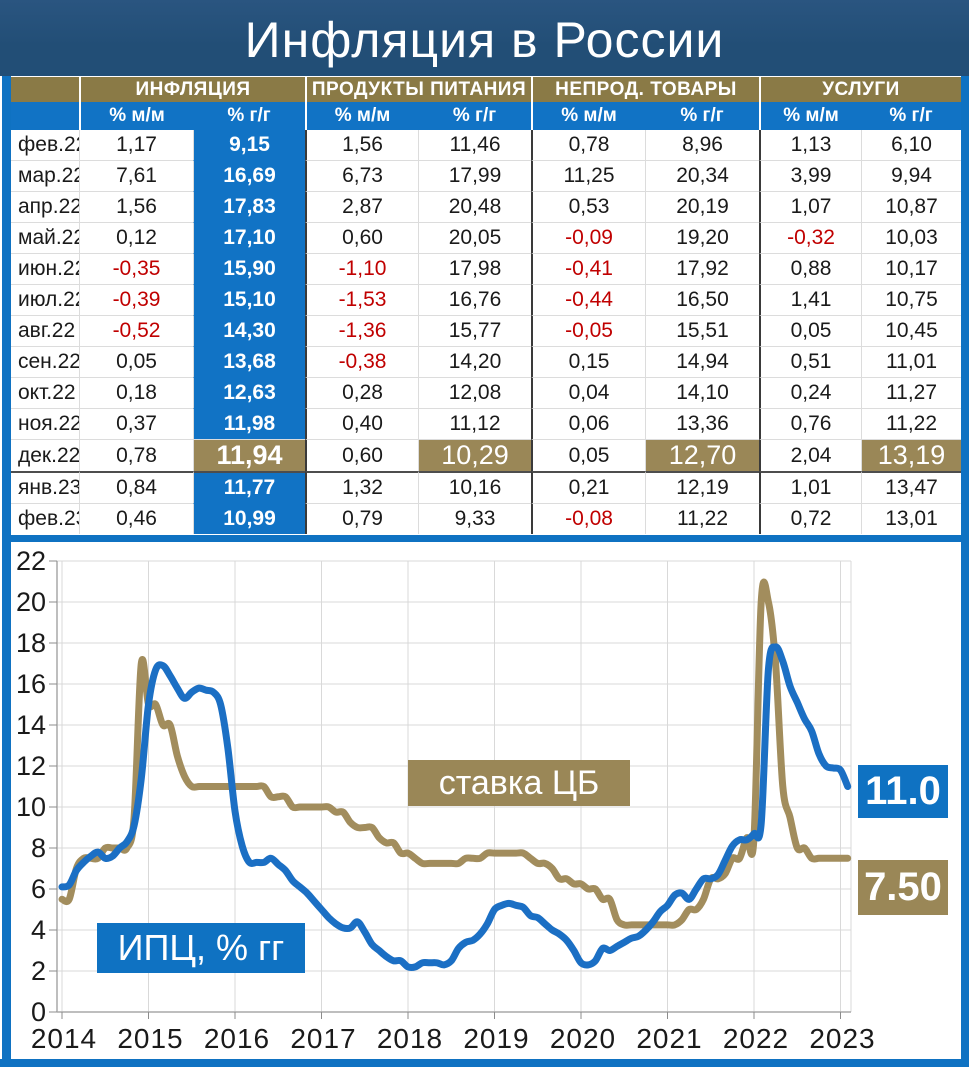 The width and height of the screenshot is (969, 1067). What do you see at coordinates (31, 602) in the screenshot?
I see `y-axis-label: 20` at bounding box center [31, 602].